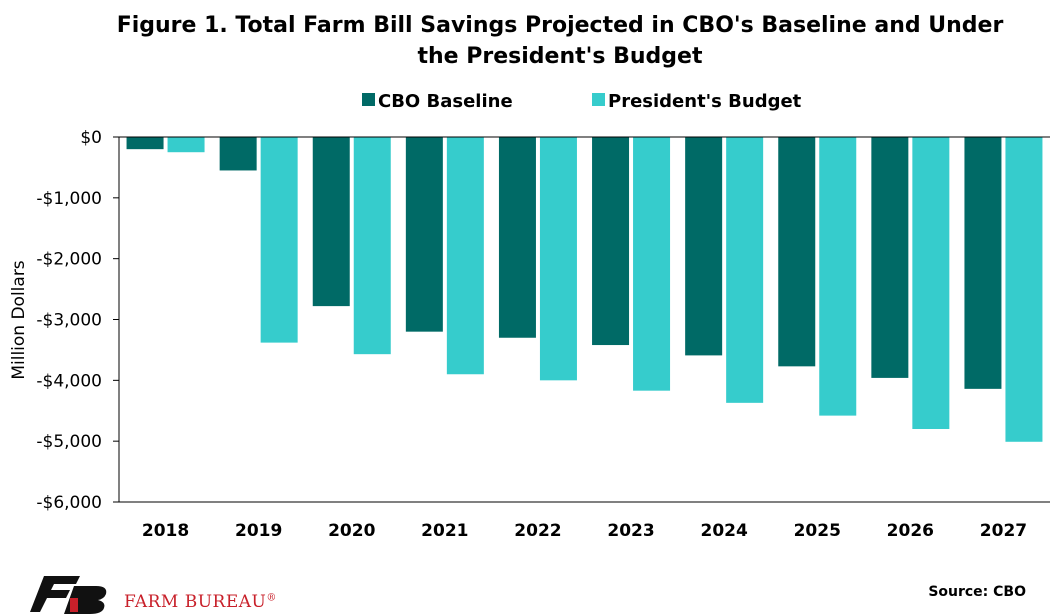 This screenshot has height=616, width=1063. Describe the element at coordinates (200, 602) in the screenshot. I see `farm-bureau-logo-text: FARM BUREAU®` at that location.